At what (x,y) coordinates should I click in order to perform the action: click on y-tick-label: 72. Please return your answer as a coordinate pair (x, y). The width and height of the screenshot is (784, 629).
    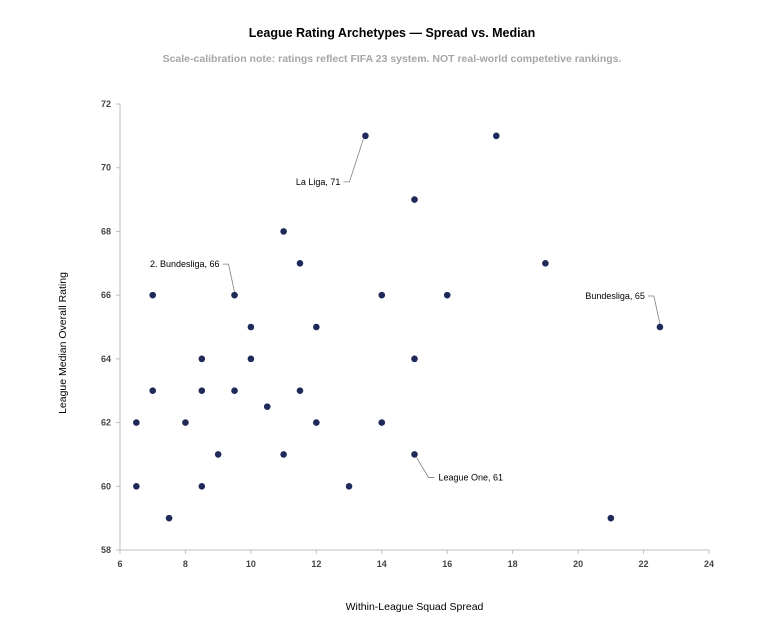
    Looking at the image, I should click on (106, 104).